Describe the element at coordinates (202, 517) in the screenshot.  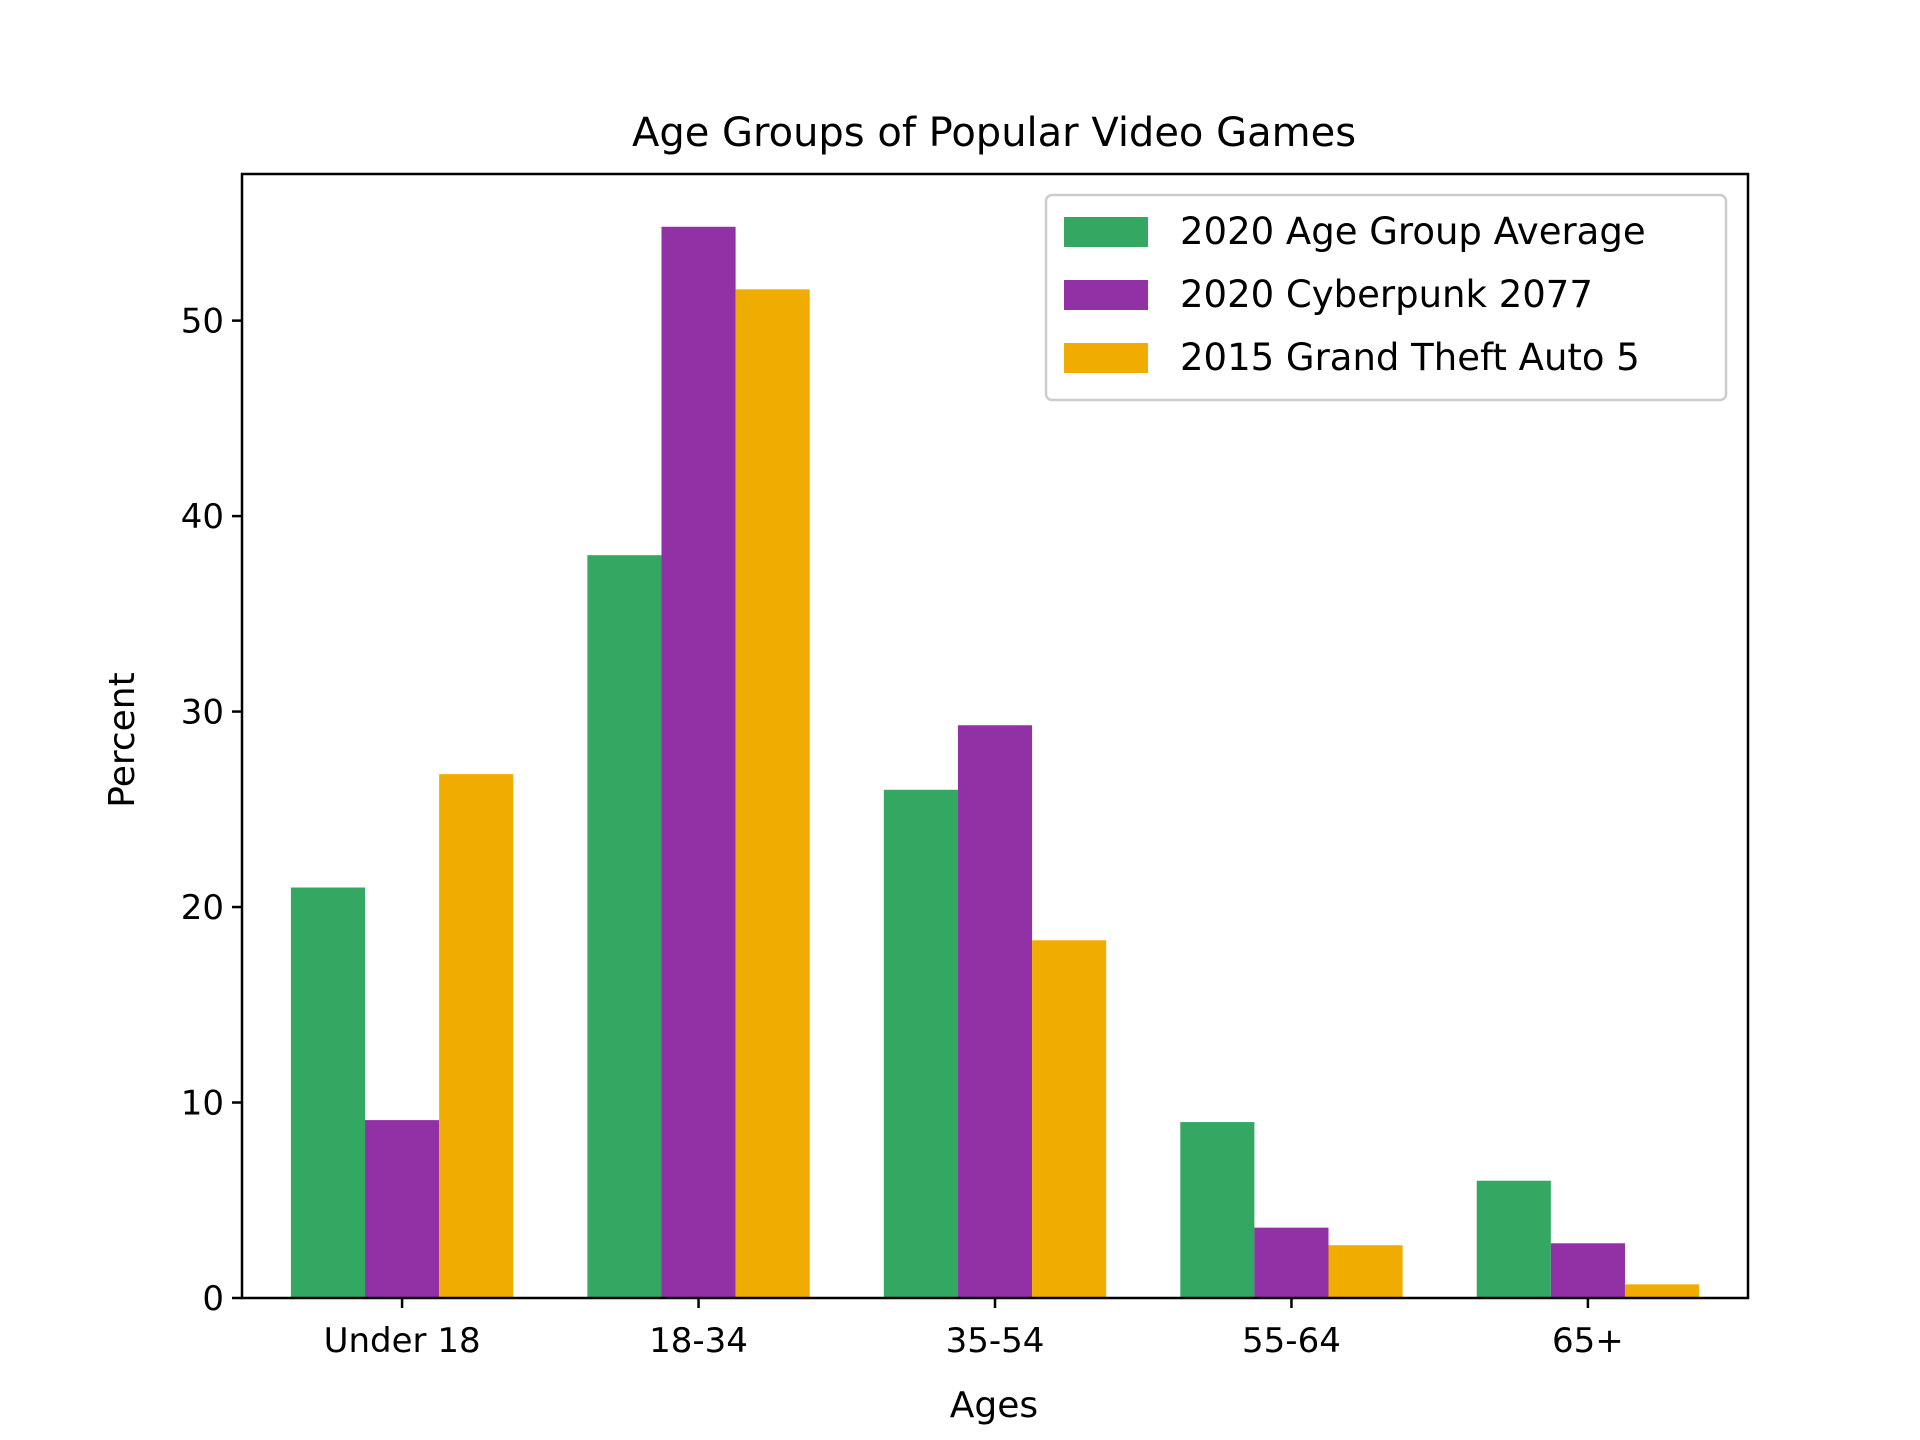
I see `y-tick-label: 40` at that location.